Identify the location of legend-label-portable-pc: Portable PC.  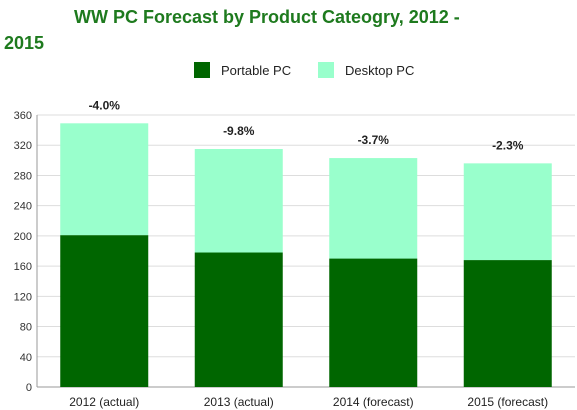
(256, 70).